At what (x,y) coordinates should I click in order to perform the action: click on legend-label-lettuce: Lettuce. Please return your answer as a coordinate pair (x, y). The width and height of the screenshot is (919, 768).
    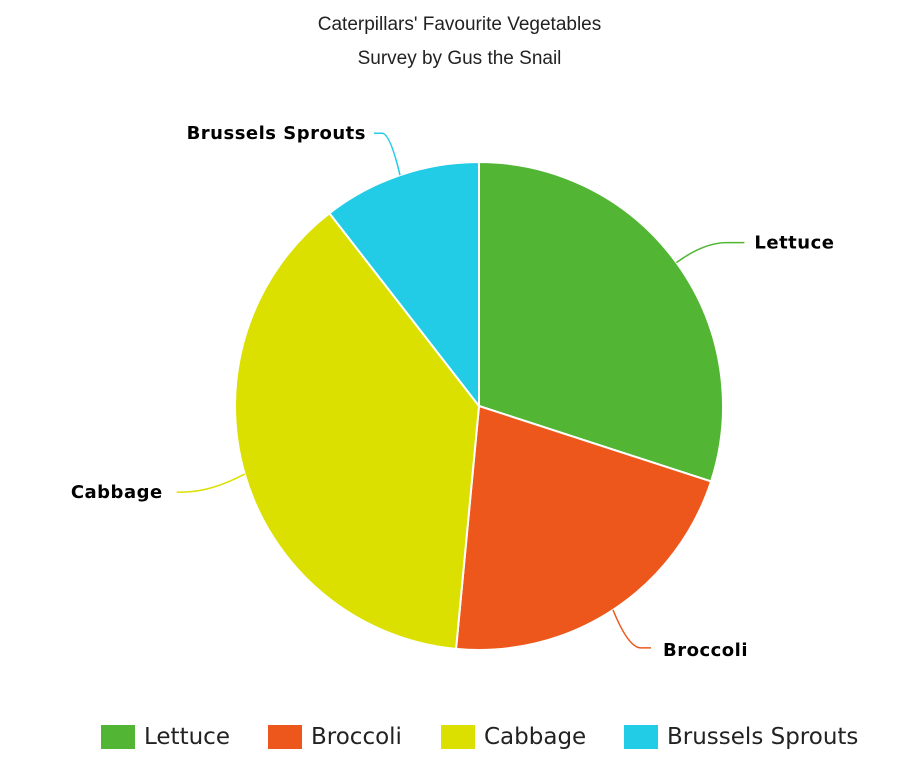
    Looking at the image, I should click on (187, 737).